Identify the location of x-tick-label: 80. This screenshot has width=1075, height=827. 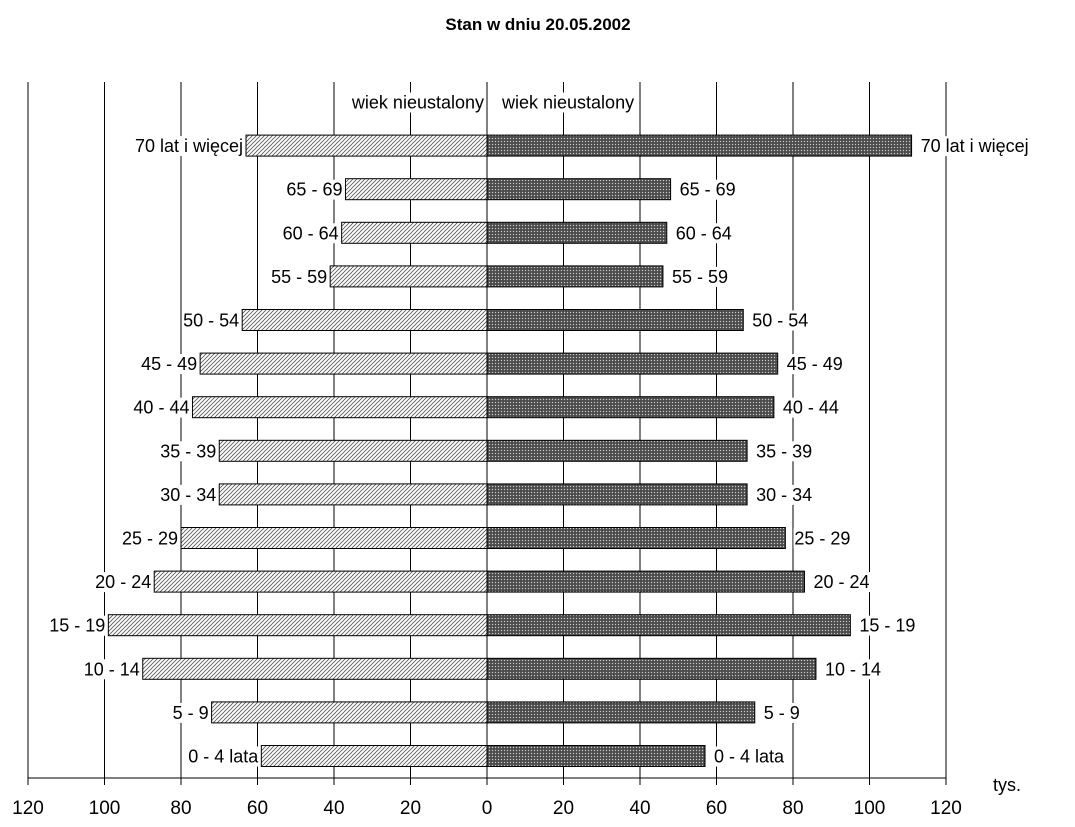
(180, 808).